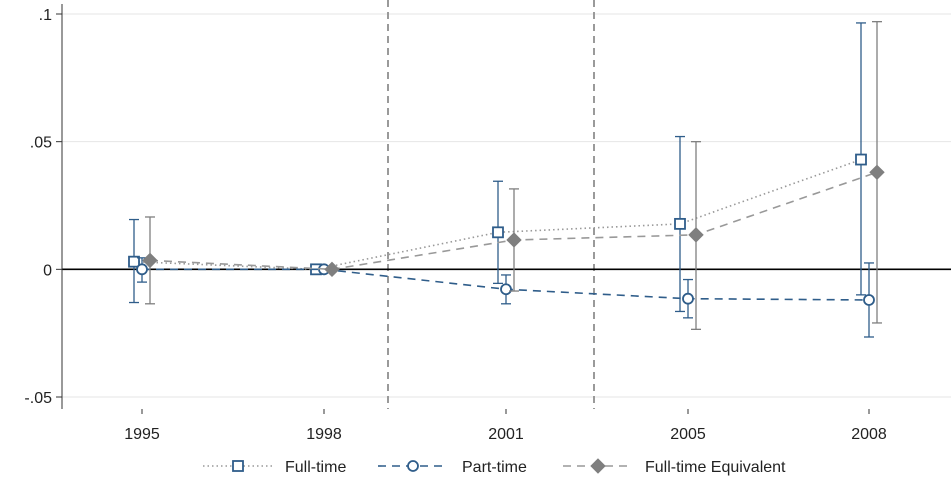 This screenshot has height=485, width=951. What do you see at coordinates (38, 398) in the screenshot?
I see `y-tick-label: -.05` at bounding box center [38, 398].